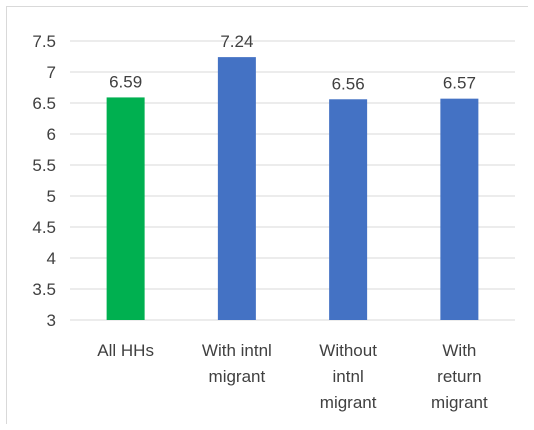  I want to click on x-category-label: With intnl, so click(237, 350).